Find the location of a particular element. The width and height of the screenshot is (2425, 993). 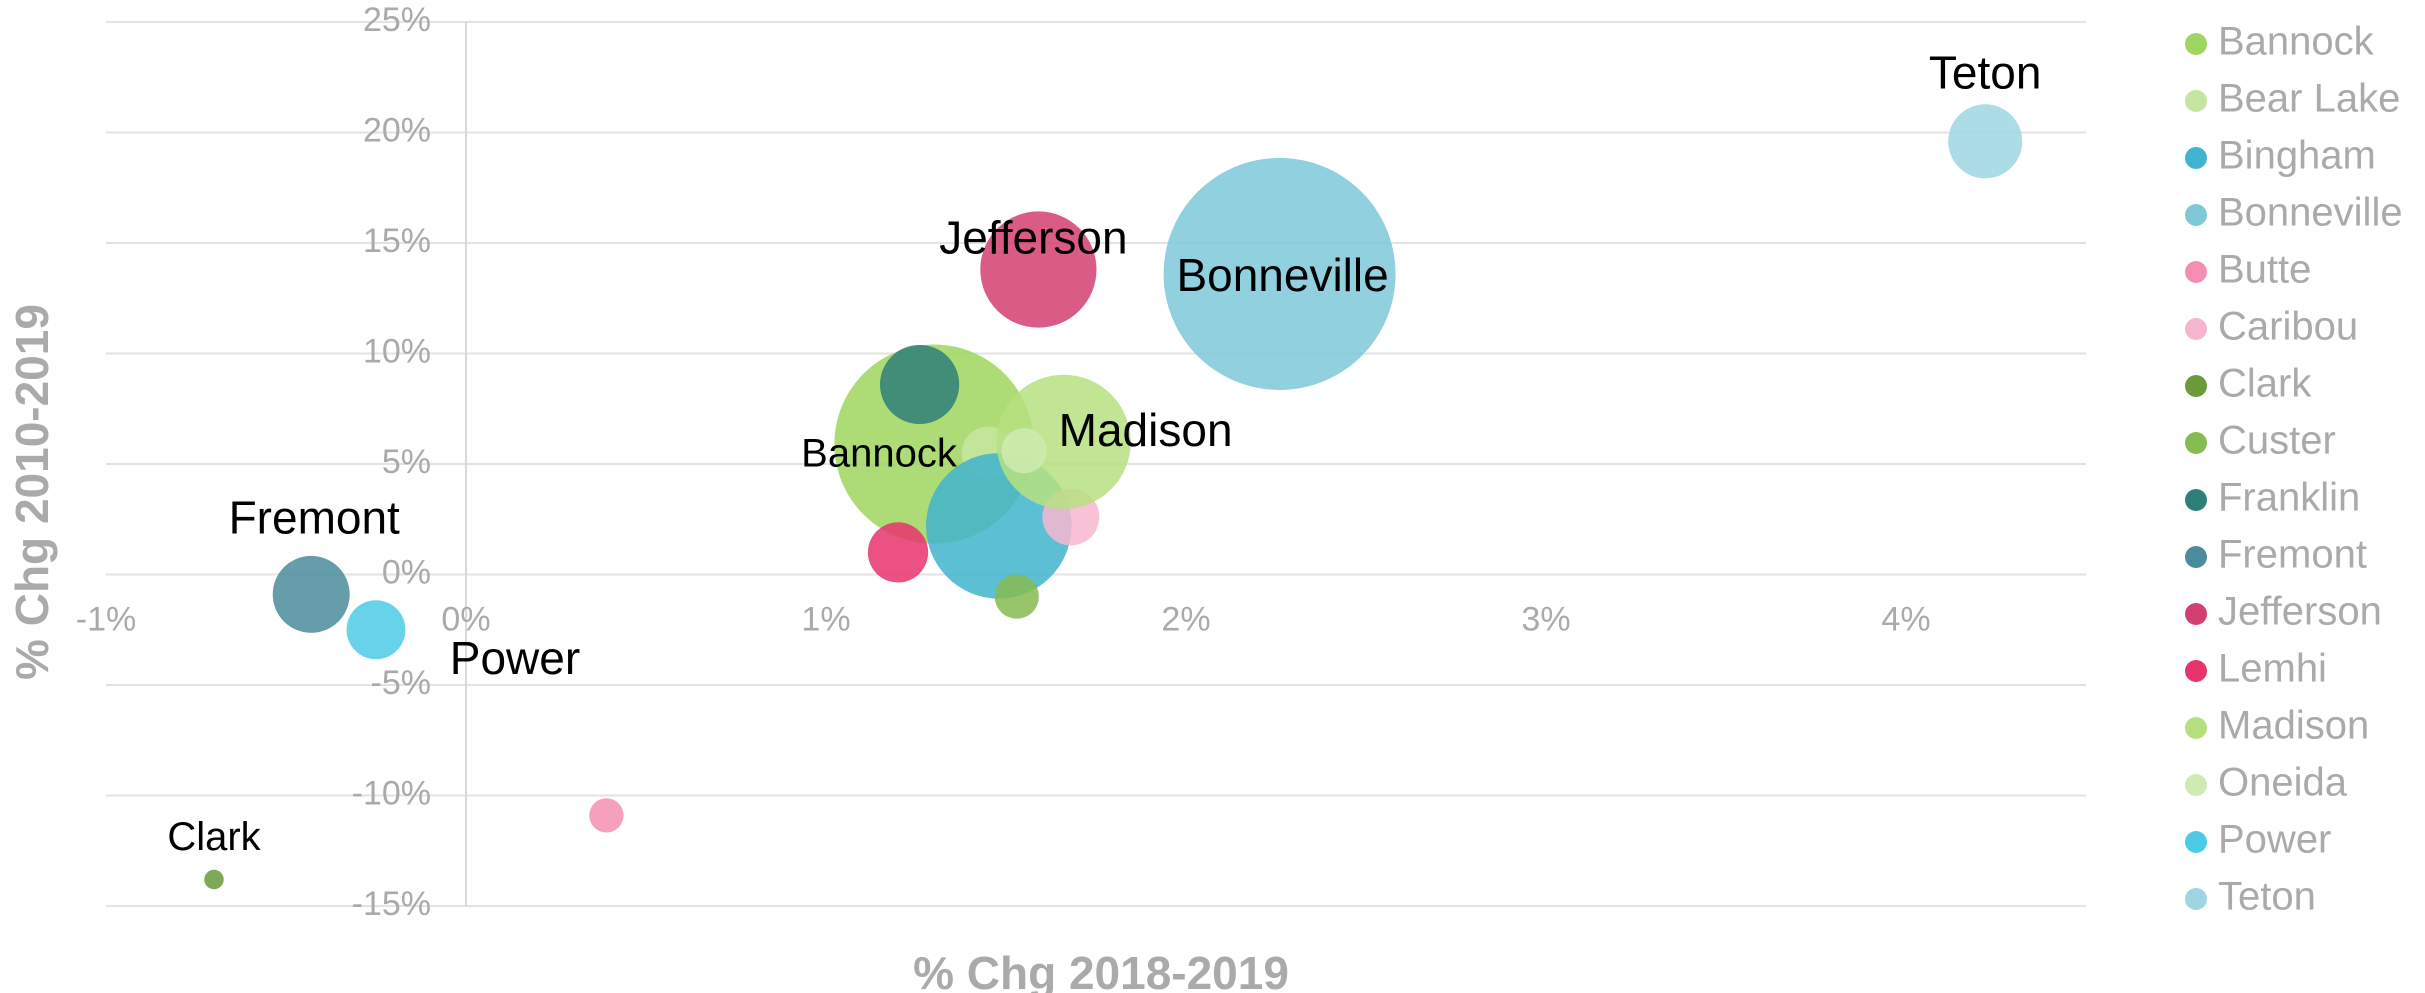

y-tick-label: 0% is located at coordinates (406, 572).